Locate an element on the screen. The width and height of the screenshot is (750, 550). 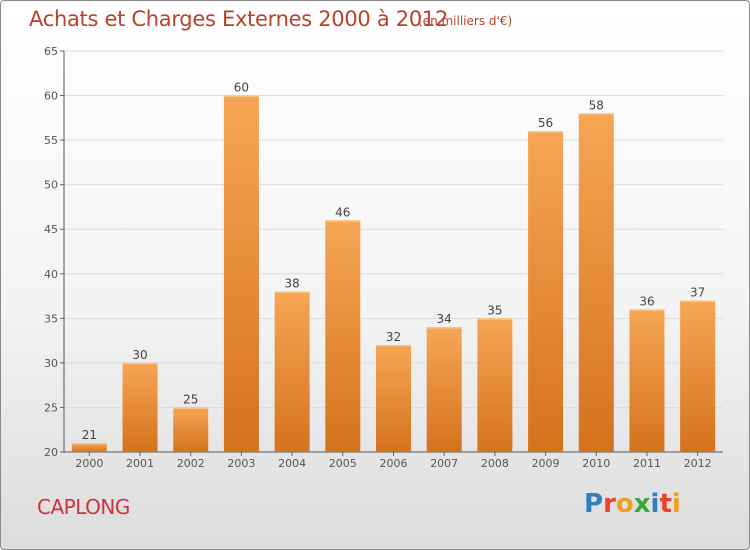
x-tick-label-2007: 2007 is located at coordinates (444, 463).